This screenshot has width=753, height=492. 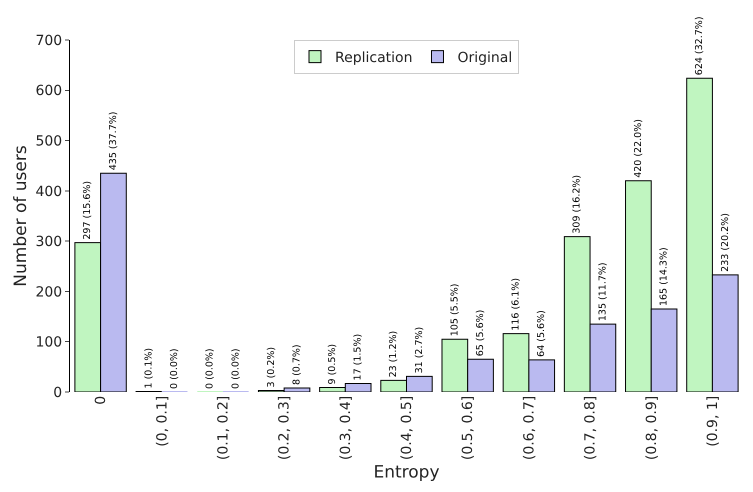 I want to click on x-tick-label: (0.2, 0.3], so click(x=284, y=428).